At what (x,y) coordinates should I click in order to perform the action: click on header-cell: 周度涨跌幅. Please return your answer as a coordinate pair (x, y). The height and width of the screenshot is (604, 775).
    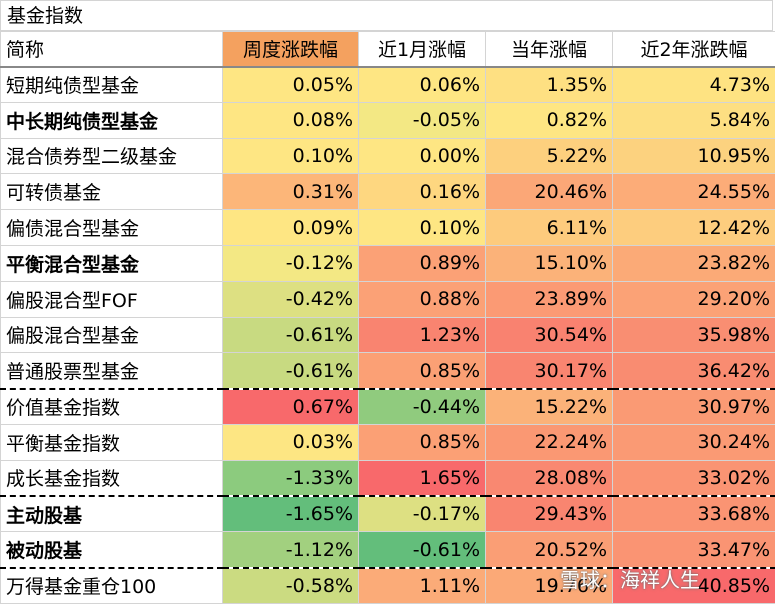
    Looking at the image, I should click on (291, 49).